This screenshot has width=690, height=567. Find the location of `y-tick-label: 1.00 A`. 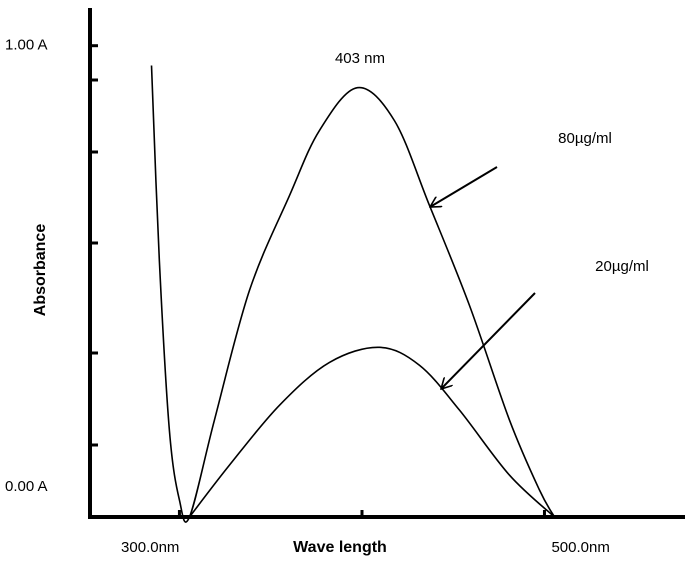

y-tick-label: 1.00 A is located at coordinates (26, 45).